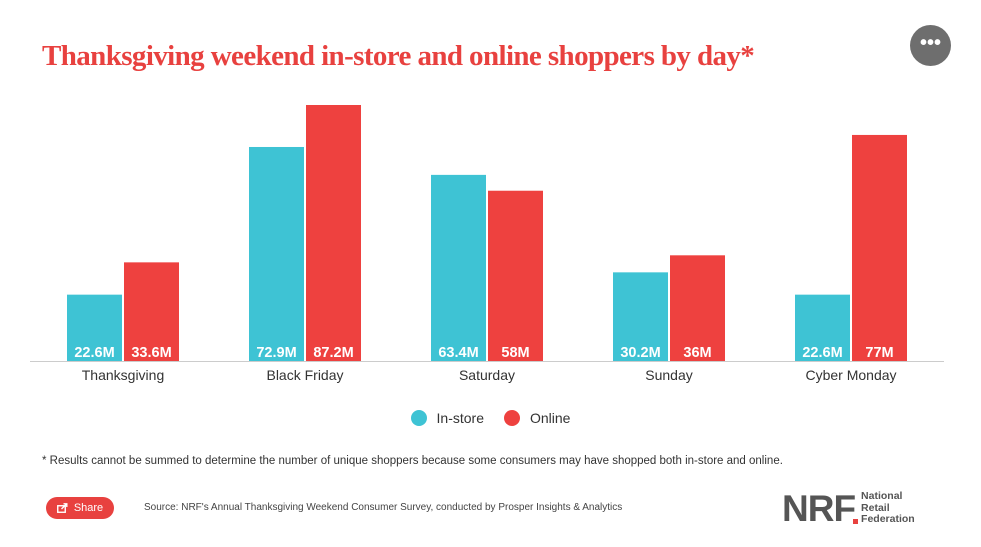 This screenshot has height=547, width=981. I want to click on x-tick-label-3: Sunday, so click(668, 375).